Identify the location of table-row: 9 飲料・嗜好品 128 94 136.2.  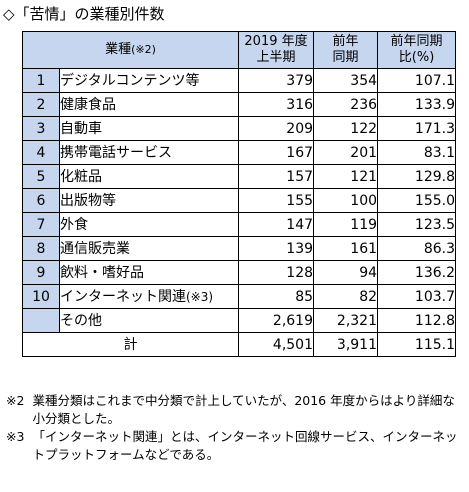
(239, 272).